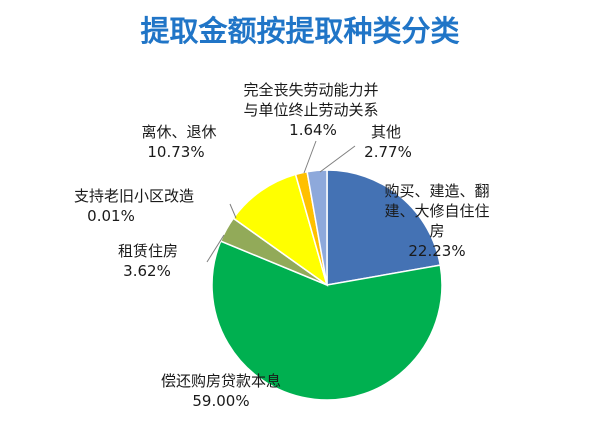 The image size is (600, 434). I want to click on value-label: 1.64%, so click(313, 130).